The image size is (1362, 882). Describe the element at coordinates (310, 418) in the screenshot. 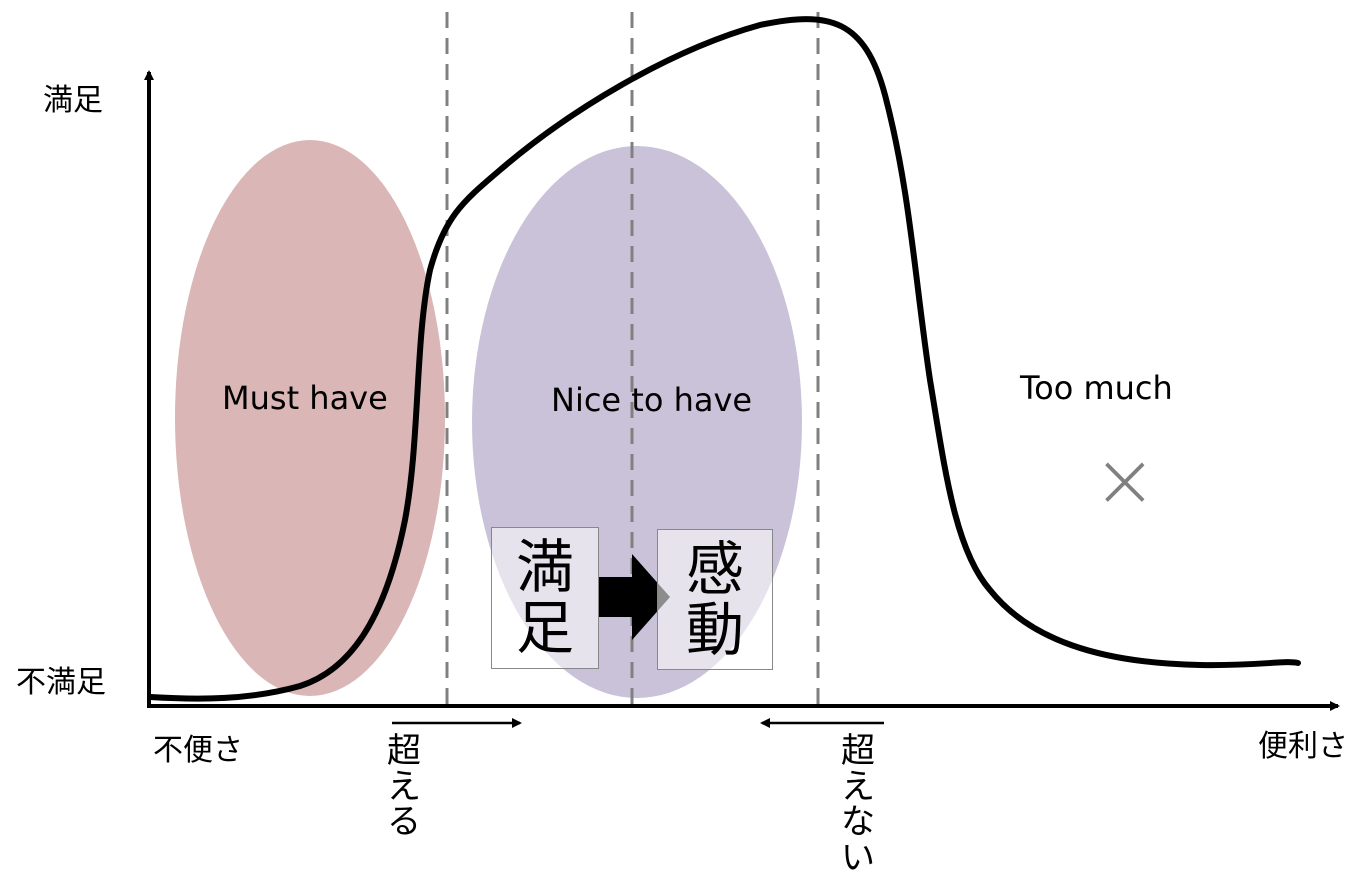

I see `must-have-ellipse` at that location.